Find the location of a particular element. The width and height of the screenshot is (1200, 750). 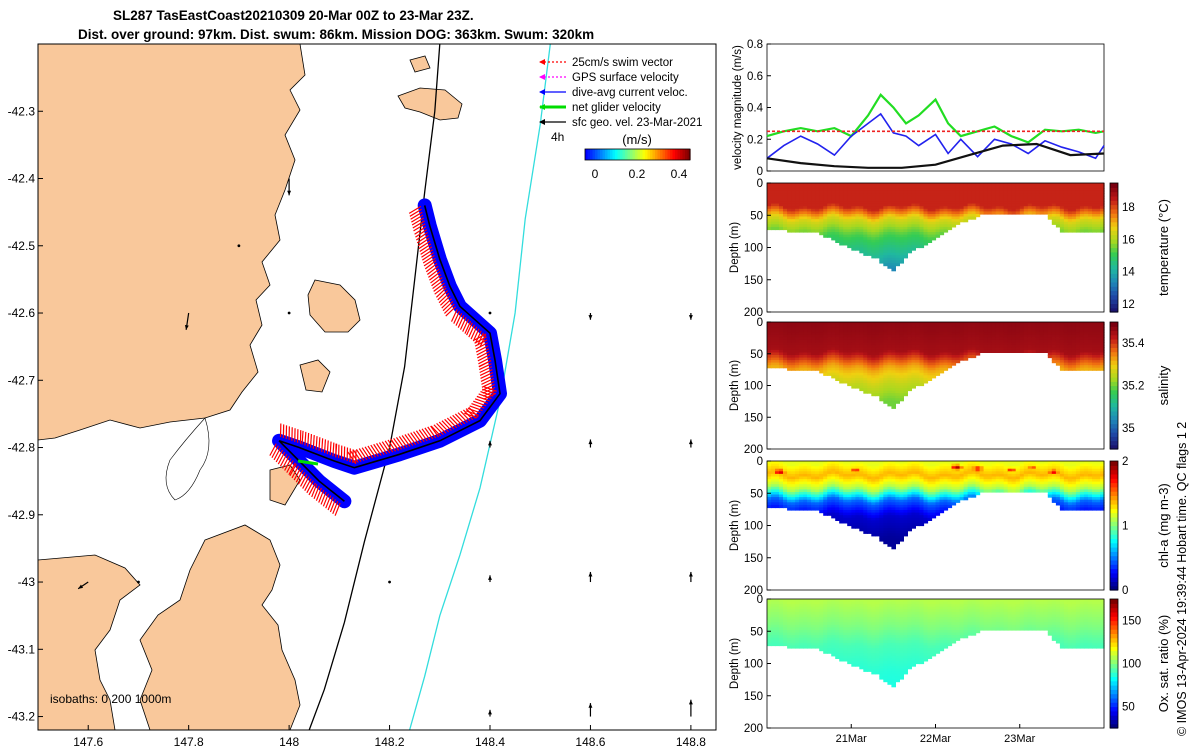

colorbar-tick-label: 14 is located at coordinates (1128, 273).